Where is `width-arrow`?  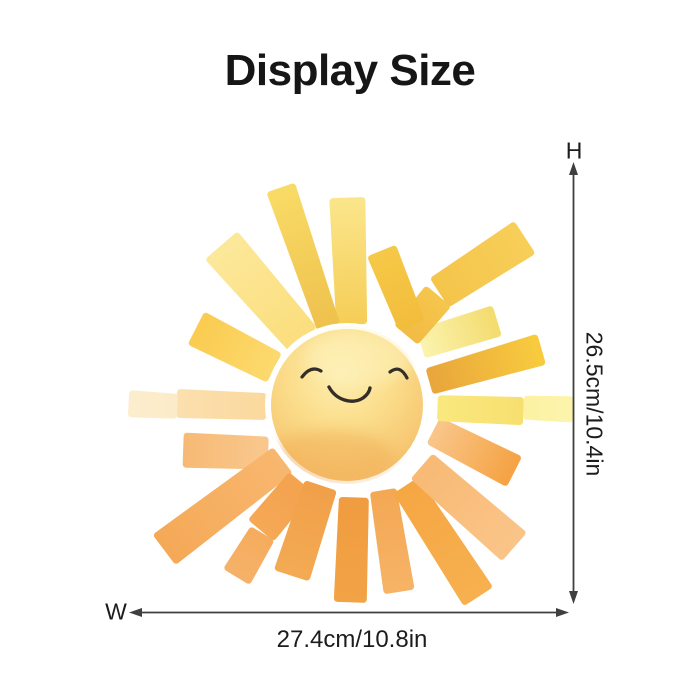 width-arrow is located at coordinates (349, 612).